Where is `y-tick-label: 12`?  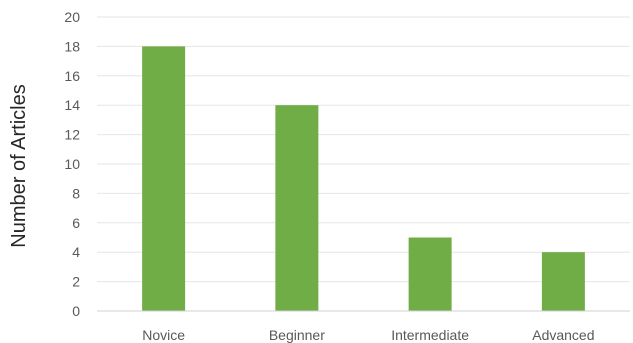 y-tick-label: 12 is located at coordinates (72, 135).